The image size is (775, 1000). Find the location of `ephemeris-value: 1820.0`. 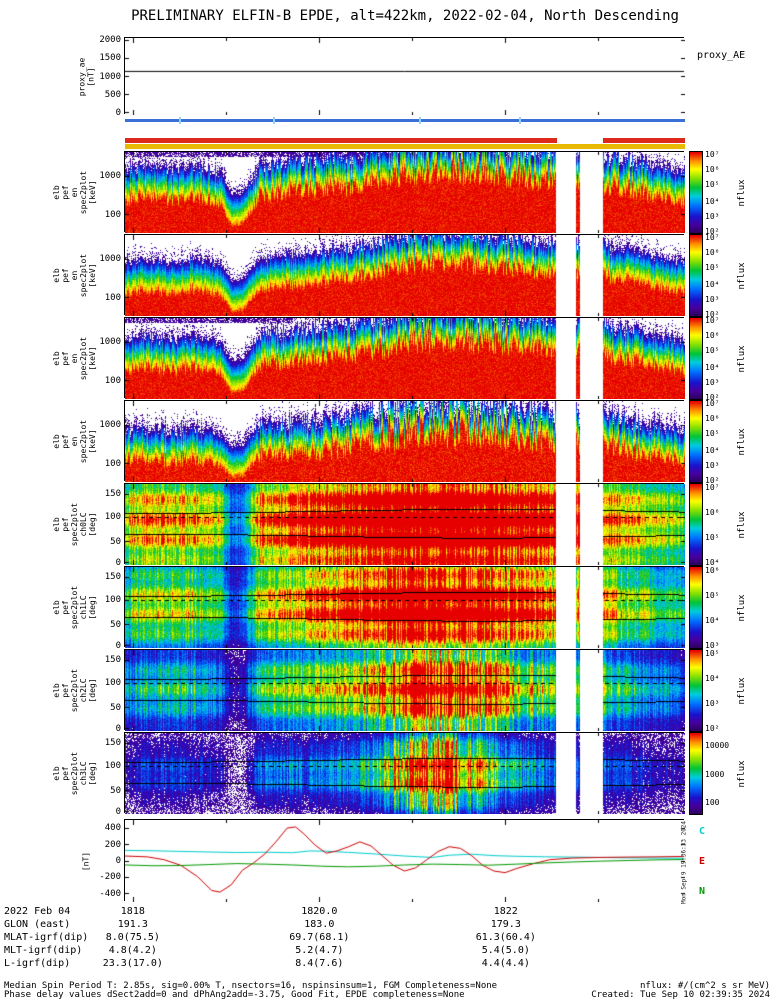

ephemeris-value: 1820.0 is located at coordinates (319, 911).